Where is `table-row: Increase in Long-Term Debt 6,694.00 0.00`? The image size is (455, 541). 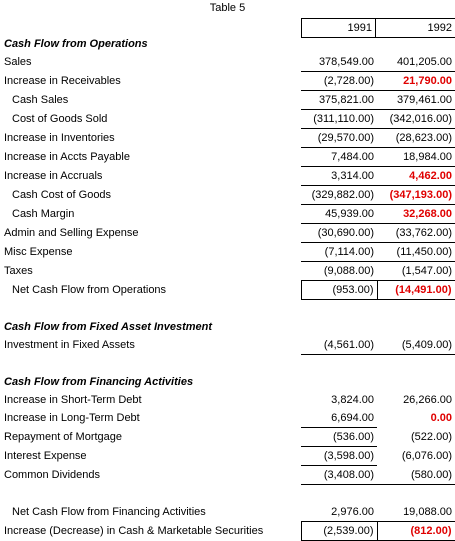
table-row: Increase in Long-Term Debt 6,694.00 0.00 is located at coordinates (227, 418).